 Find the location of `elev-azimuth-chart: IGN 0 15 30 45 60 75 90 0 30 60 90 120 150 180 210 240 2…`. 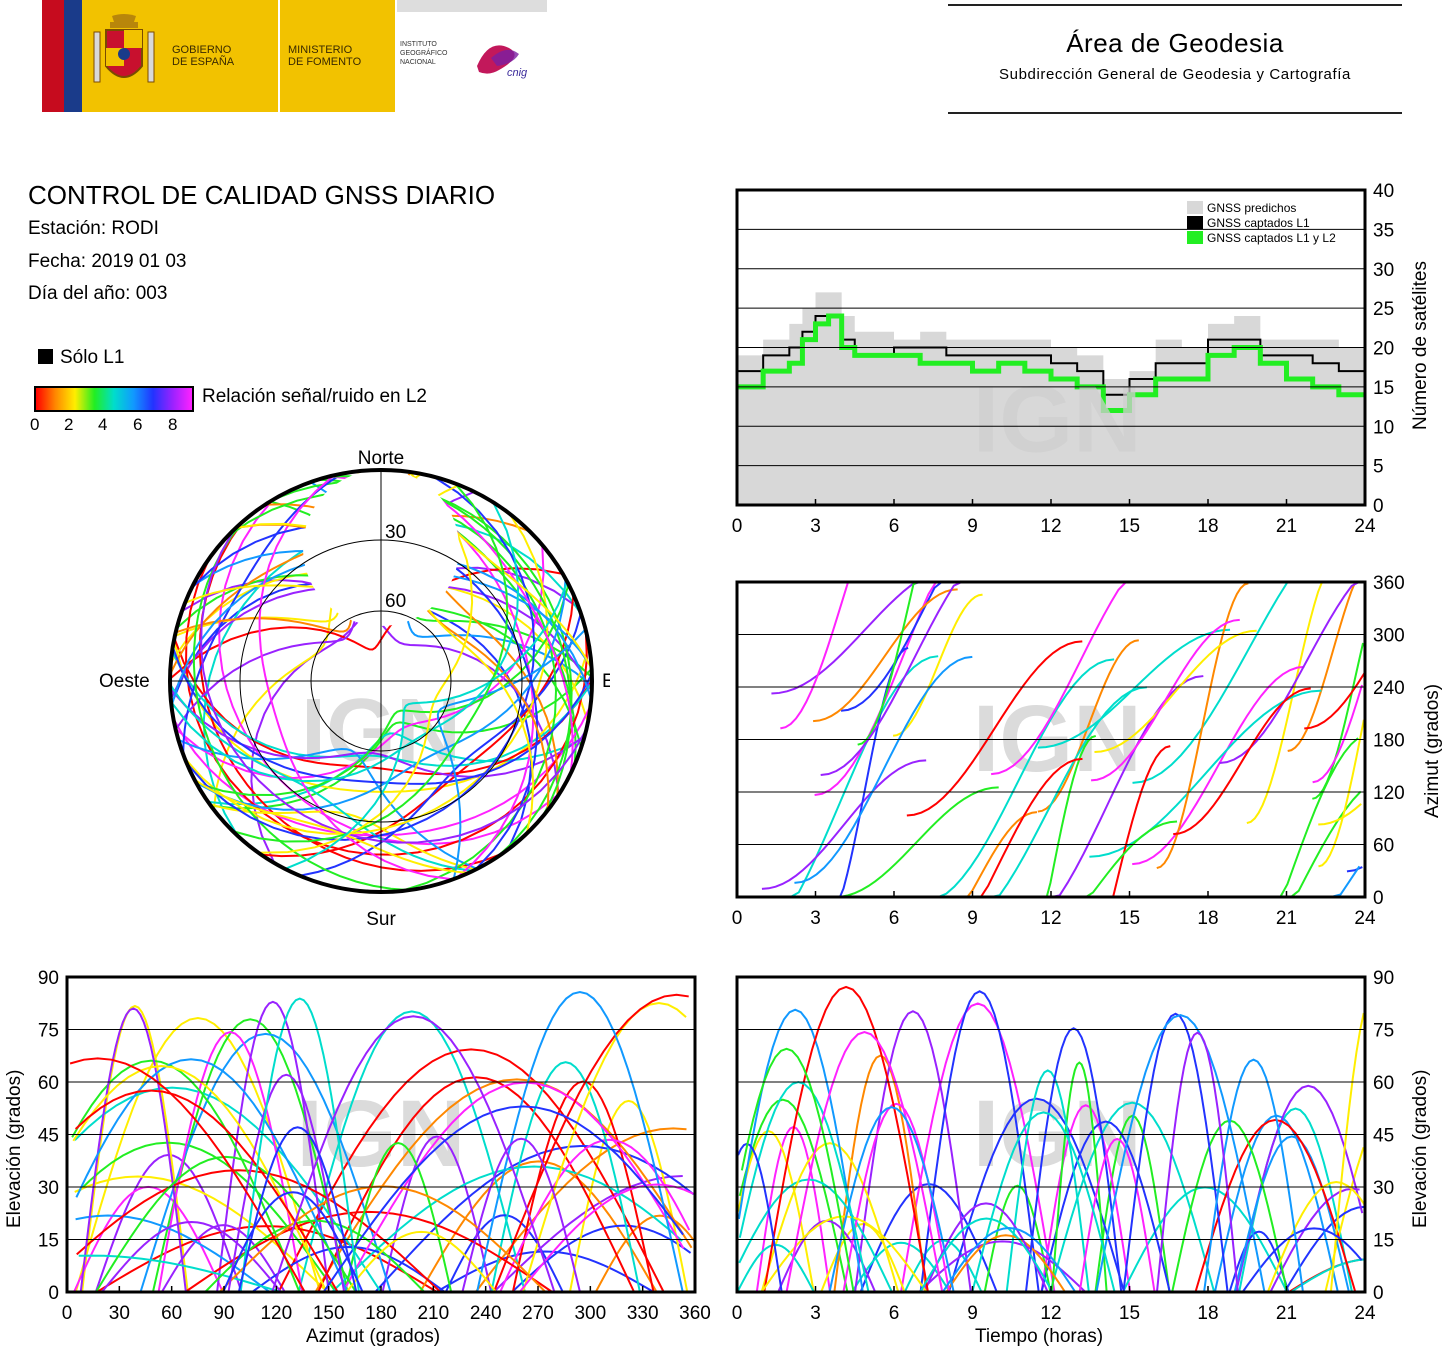

elev-azimuth-chart: IGN 0 15 30 45 60 75 90 0 30 60 90 120 150 180 210 240 2… is located at coordinates (374, 1146).